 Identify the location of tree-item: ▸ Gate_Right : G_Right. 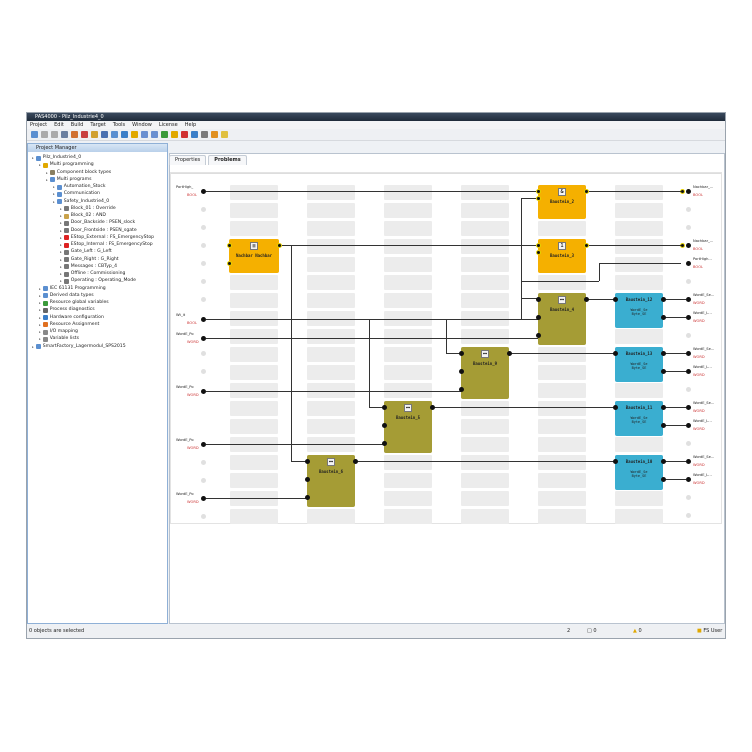
(89, 260).